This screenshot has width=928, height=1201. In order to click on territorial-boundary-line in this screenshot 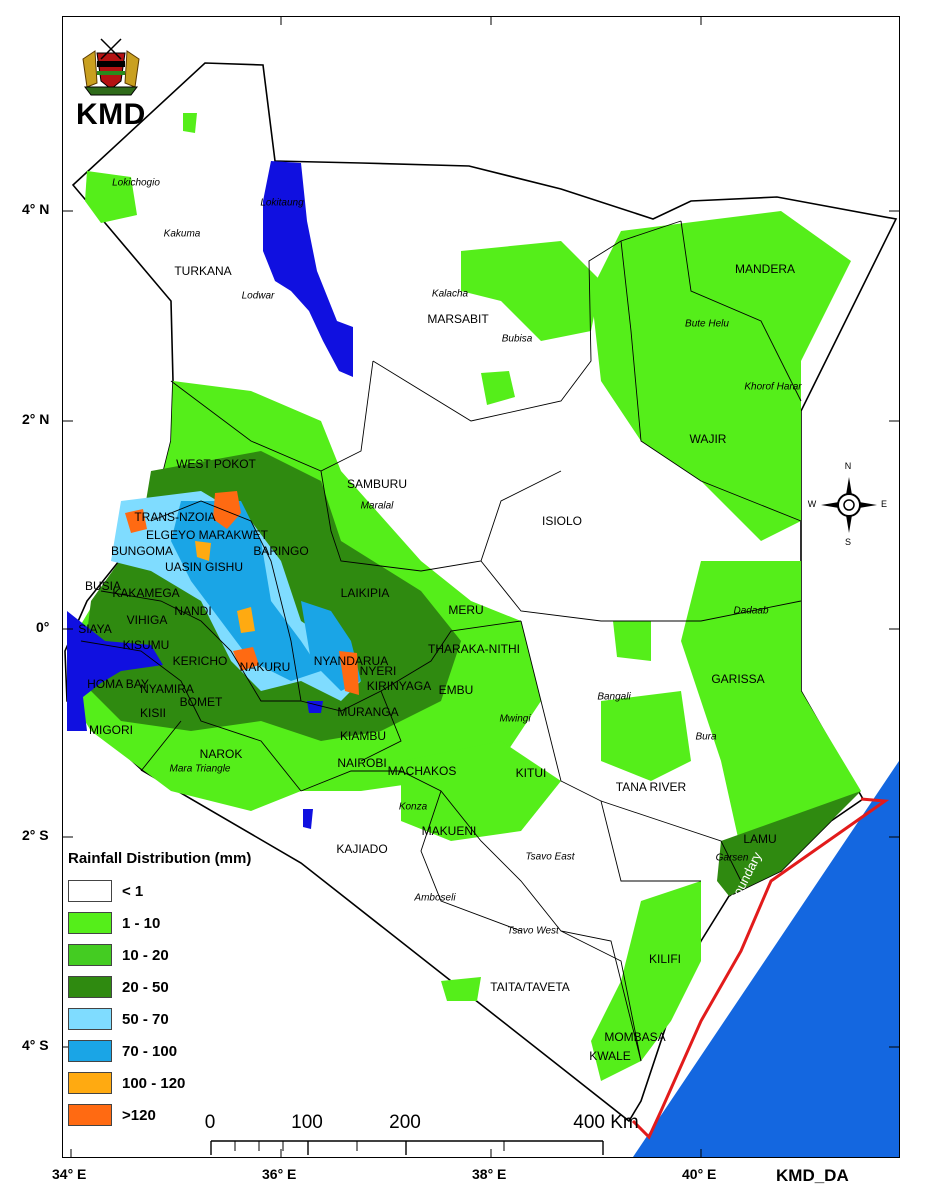, I will do `click(760, 968)`.